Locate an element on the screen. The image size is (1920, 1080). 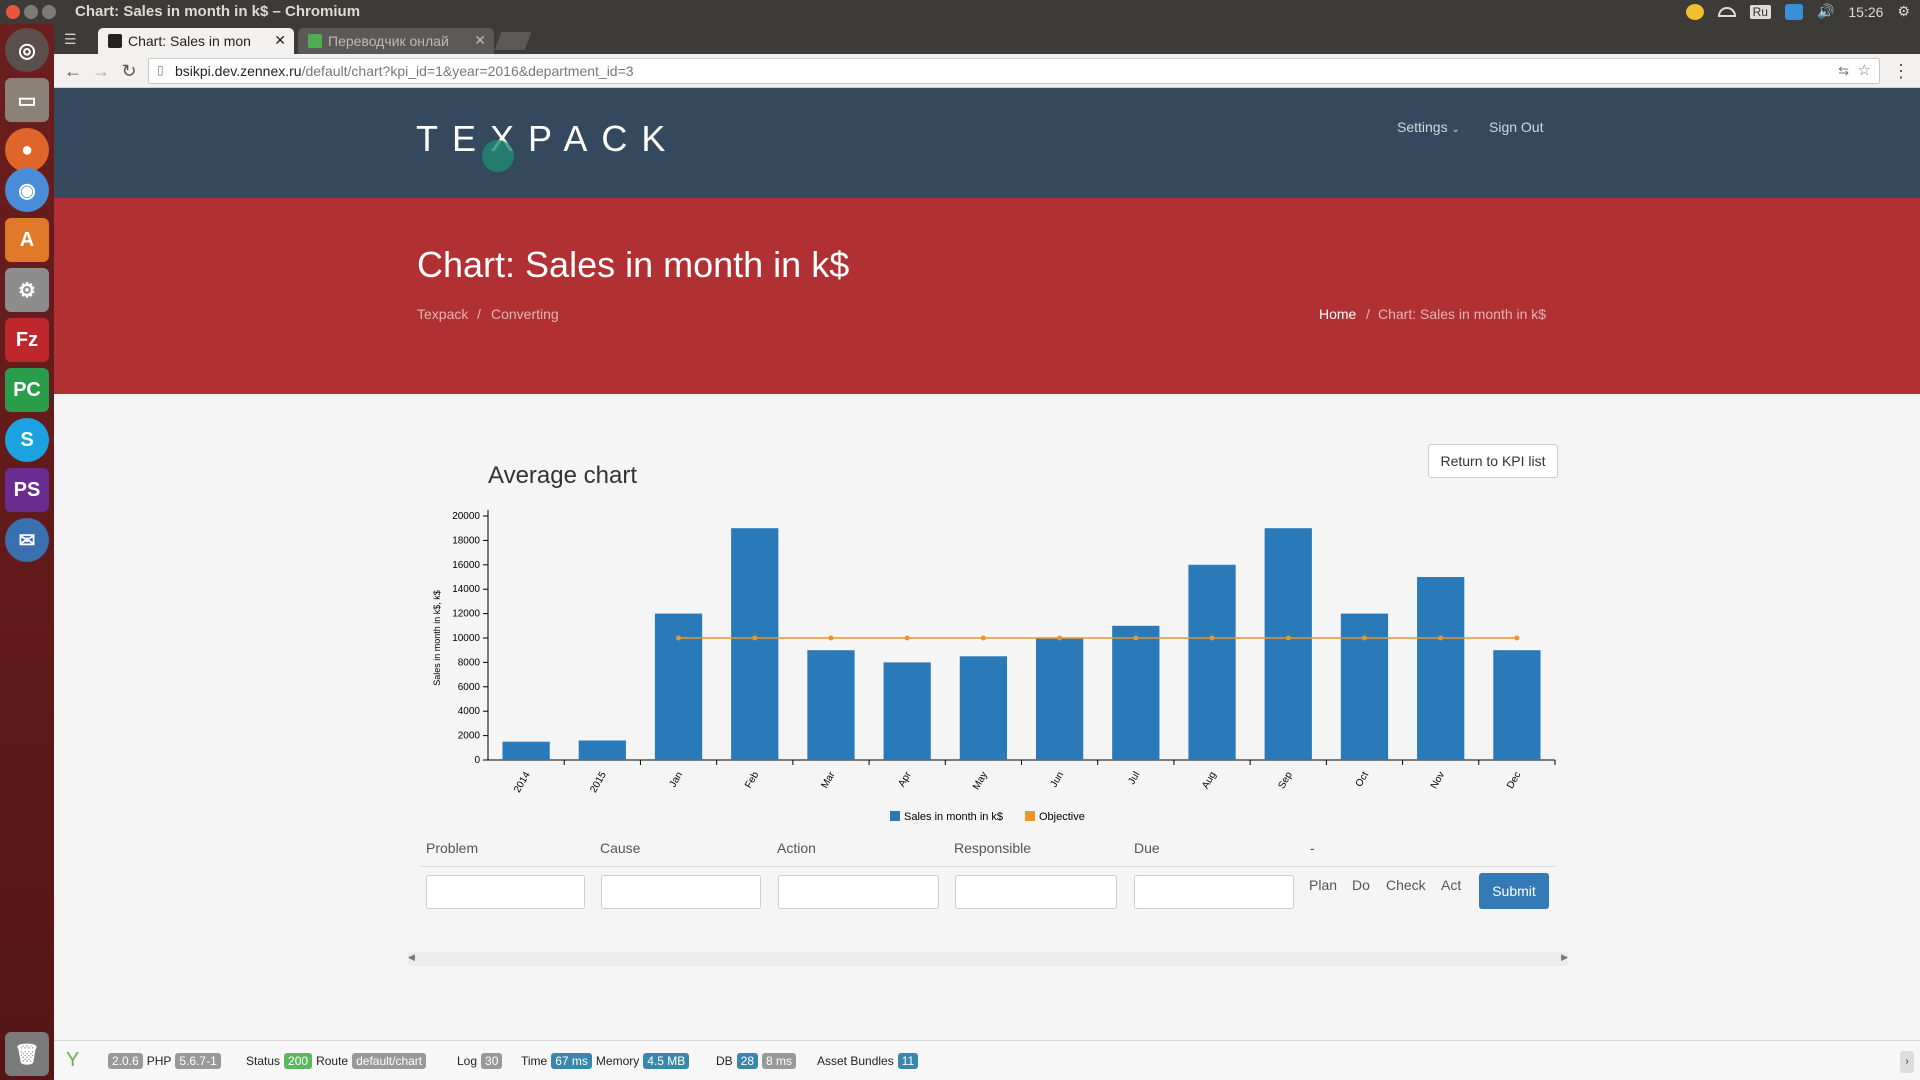
skype-icon: S is located at coordinates (27, 440).